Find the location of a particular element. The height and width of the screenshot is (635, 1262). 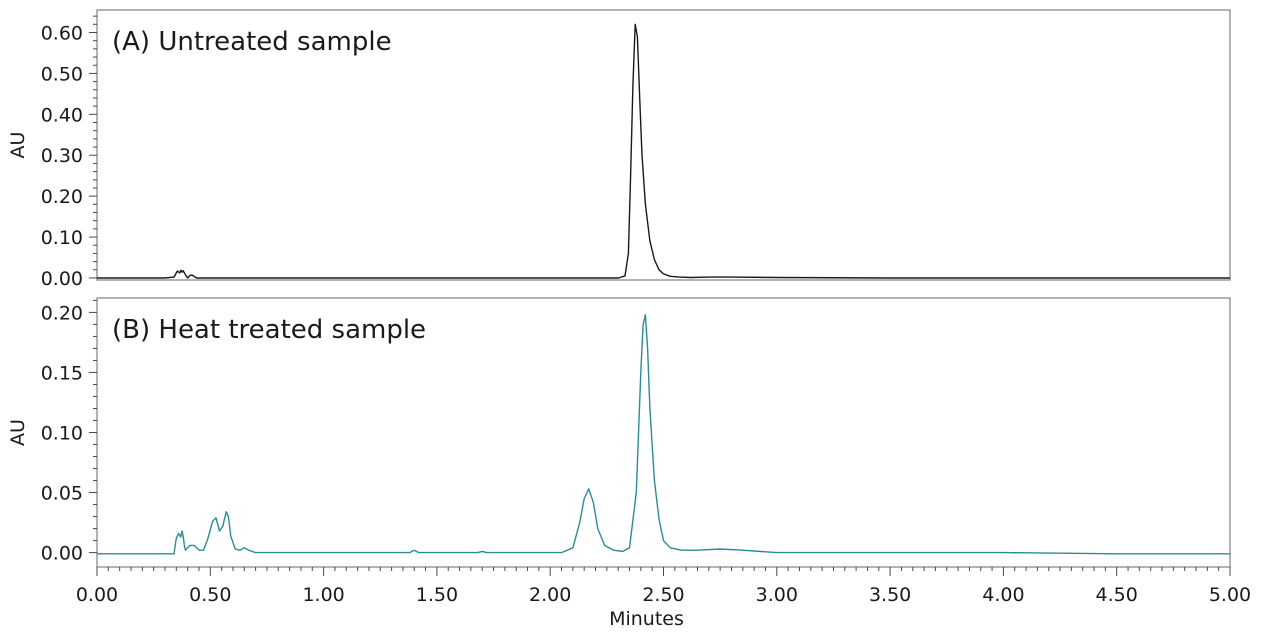

x-tick-label: 4.50 is located at coordinates (1117, 595).